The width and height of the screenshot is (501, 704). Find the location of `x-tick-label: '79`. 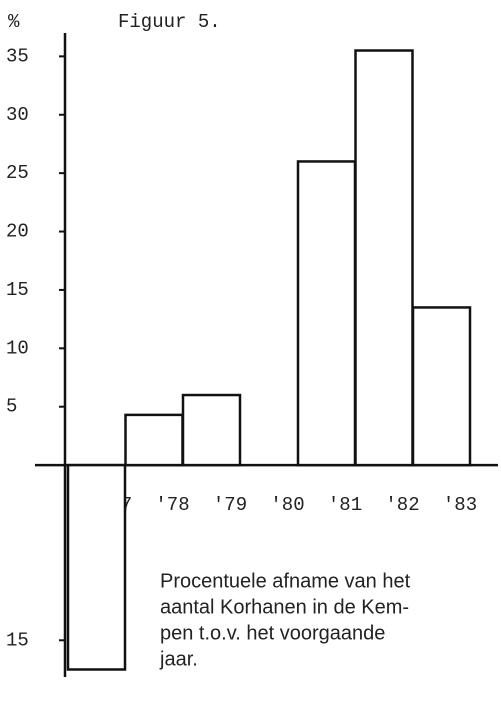

x-tick-label: '79 is located at coordinates (230, 505).